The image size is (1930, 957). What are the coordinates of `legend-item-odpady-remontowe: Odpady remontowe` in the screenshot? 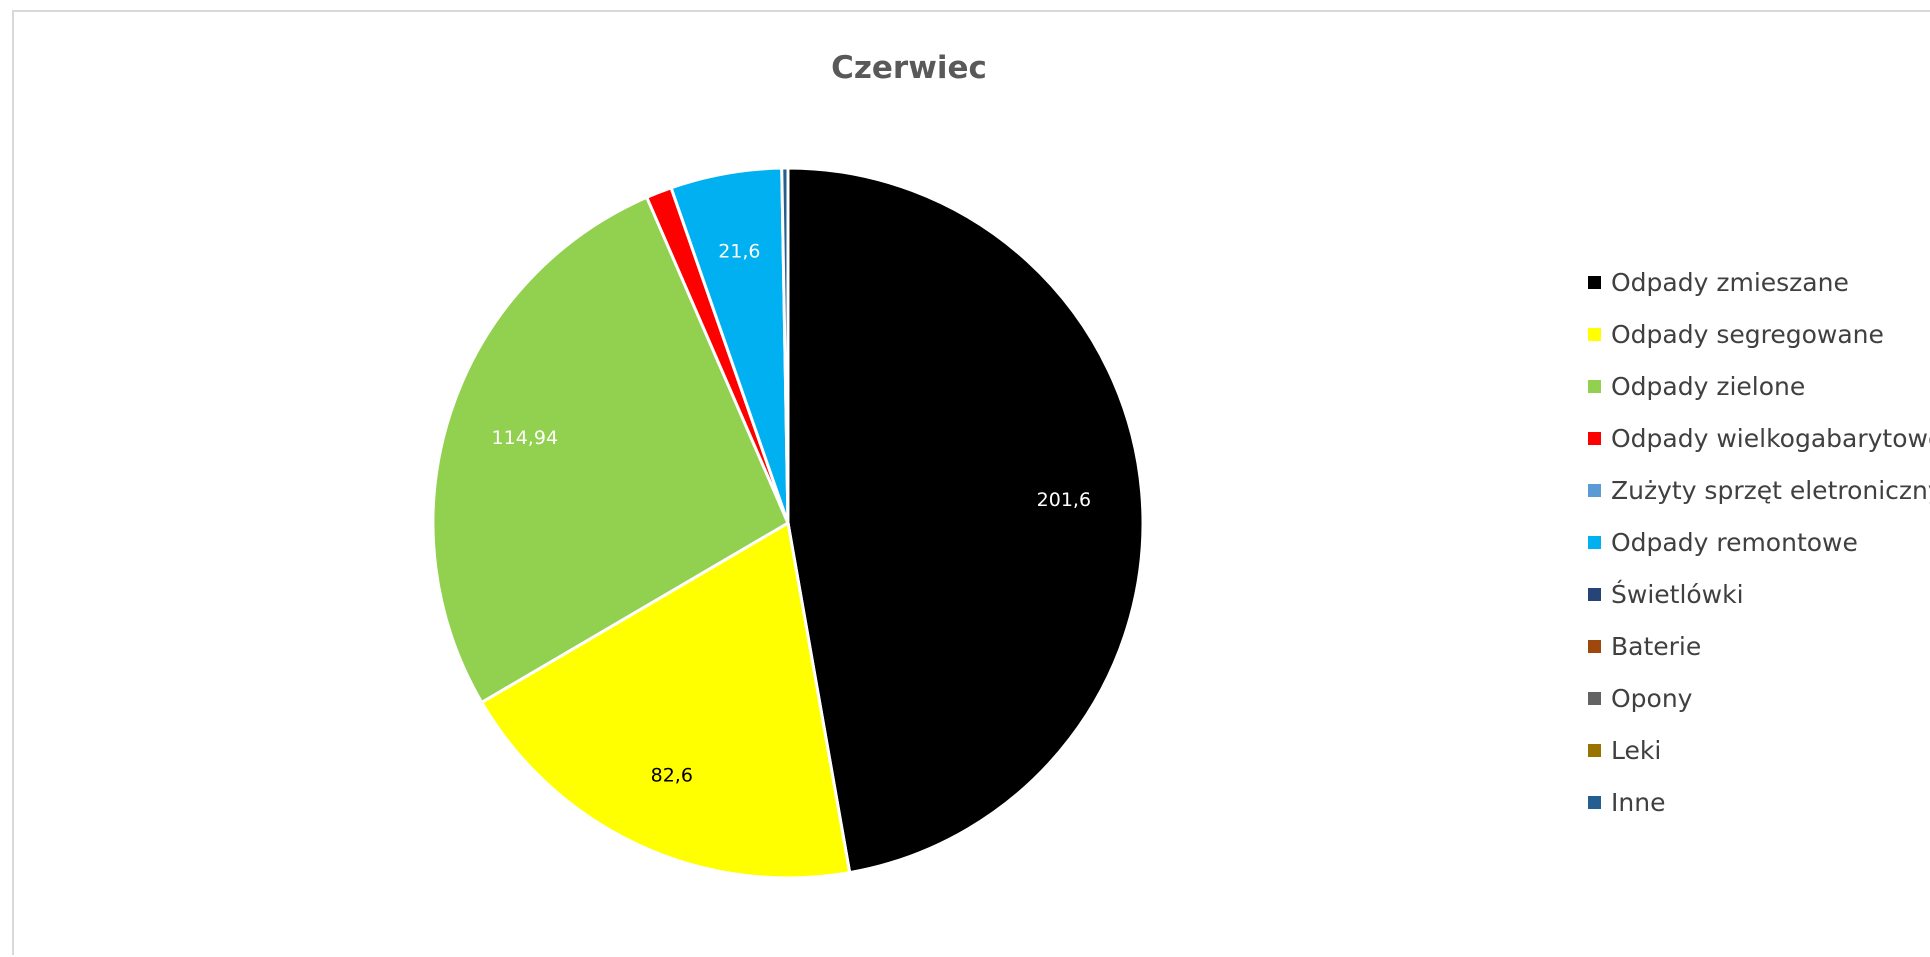 It's located at (1759, 542).